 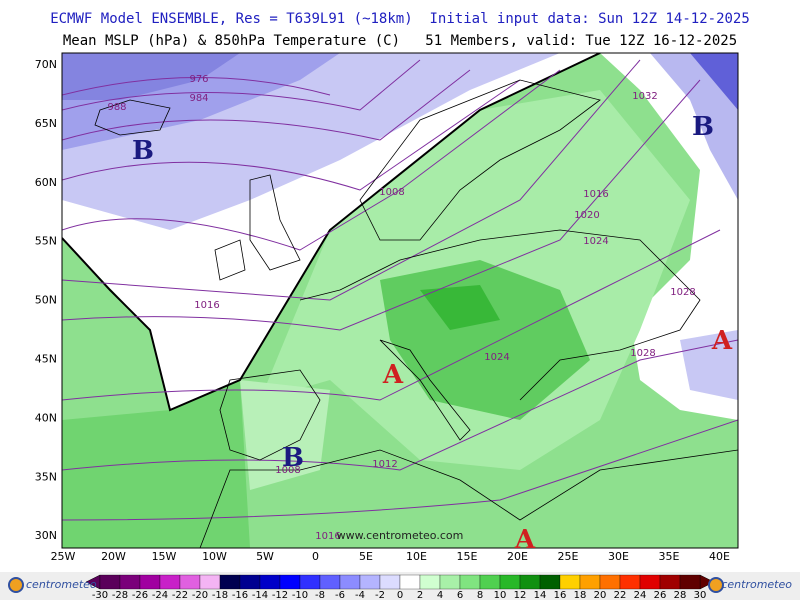 What do you see at coordinates (669, 556) in the screenshot?
I see `lon-label: 35E` at bounding box center [669, 556].